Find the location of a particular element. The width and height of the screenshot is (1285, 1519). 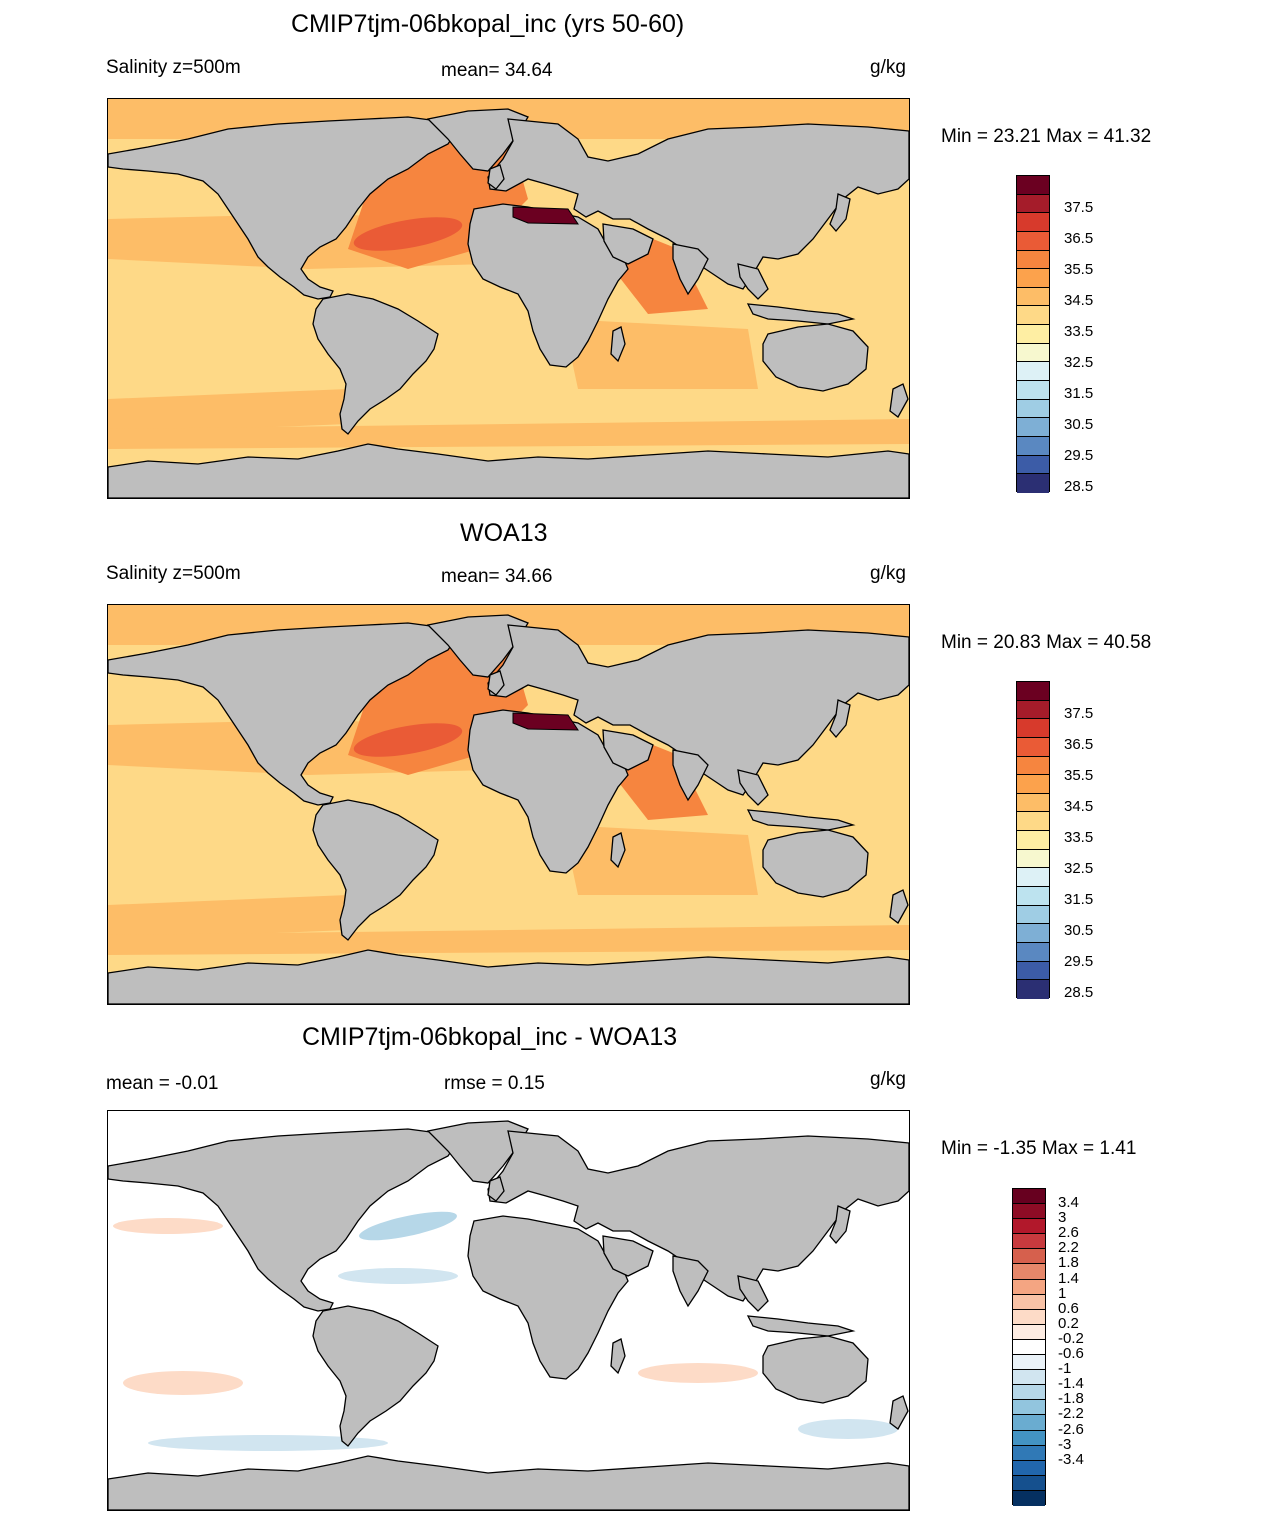

panel3-mean-label: mean = -0.01 is located at coordinates (162, 1083).